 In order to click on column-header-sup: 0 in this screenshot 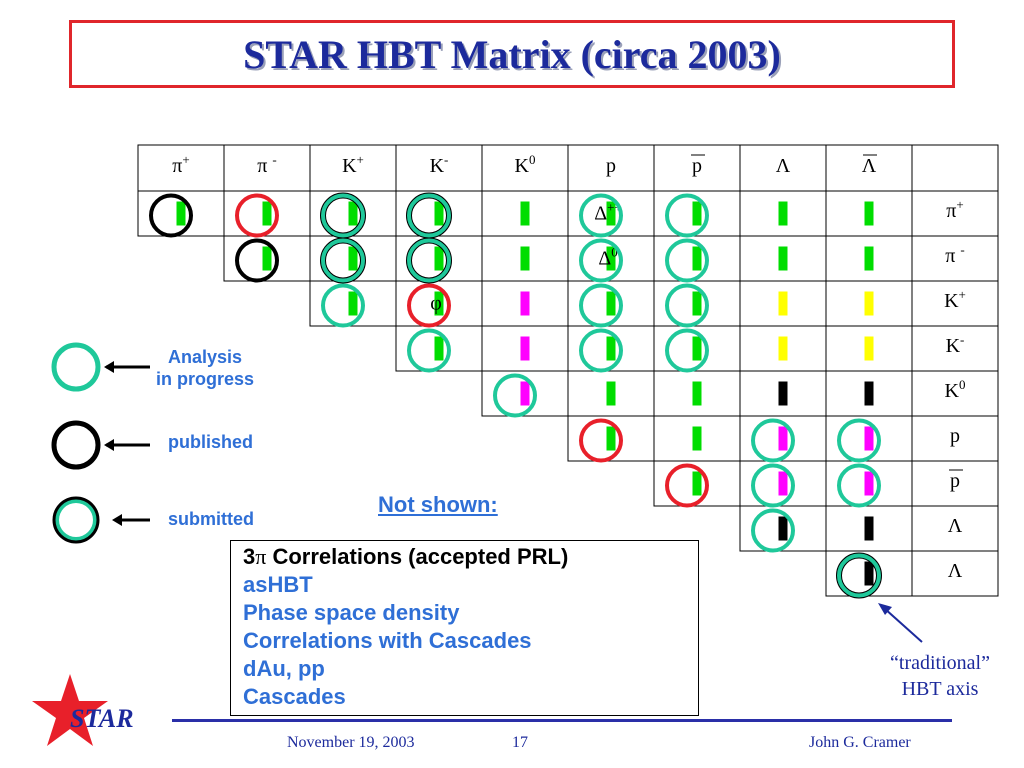, I will do `click(532, 159)`.